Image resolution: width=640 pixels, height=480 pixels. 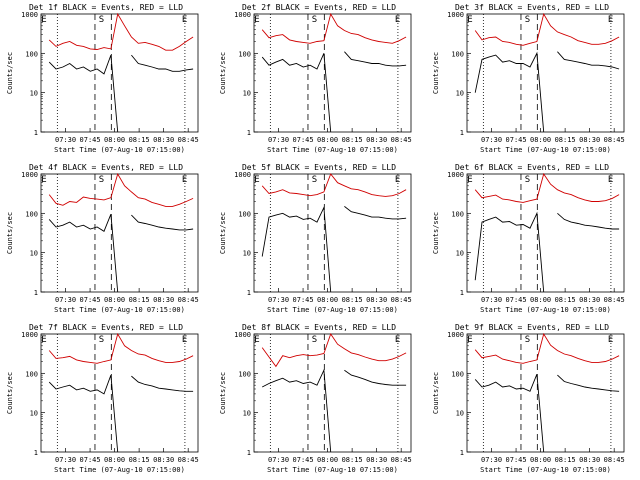 What do you see at coordinates (532, 7) in the screenshot?
I see `chart-title: Det 3f BLACK = Events, RED = LLD` at bounding box center [532, 7].